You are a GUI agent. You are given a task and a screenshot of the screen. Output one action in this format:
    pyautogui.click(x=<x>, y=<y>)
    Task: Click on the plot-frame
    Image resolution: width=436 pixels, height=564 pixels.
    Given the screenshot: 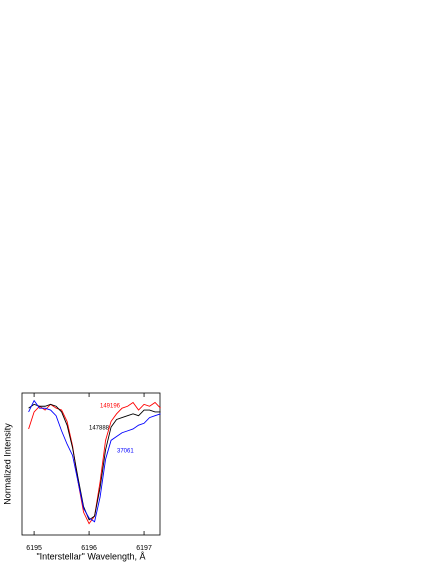 What is the action you would take?
    pyautogui.click(x=91, y=464)
    